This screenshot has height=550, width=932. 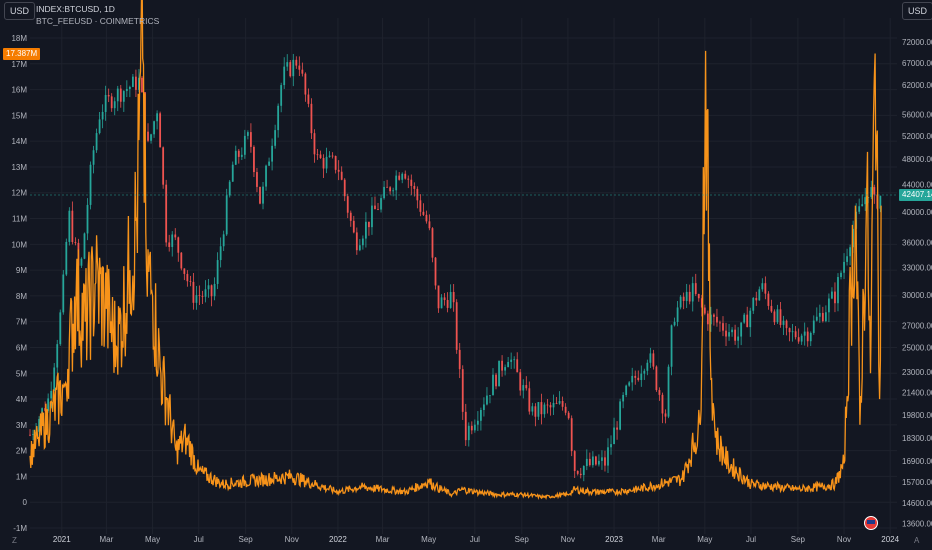 I want to click on time-tick-label: May, so click(x=428, y=539).